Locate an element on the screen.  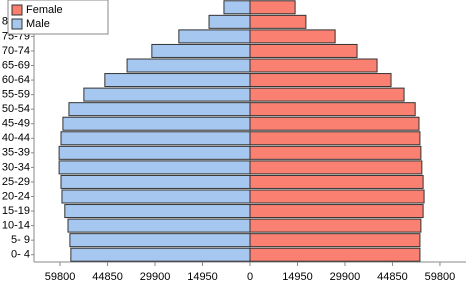
x-tick-label: 0 is located at coordinates (250, 277).